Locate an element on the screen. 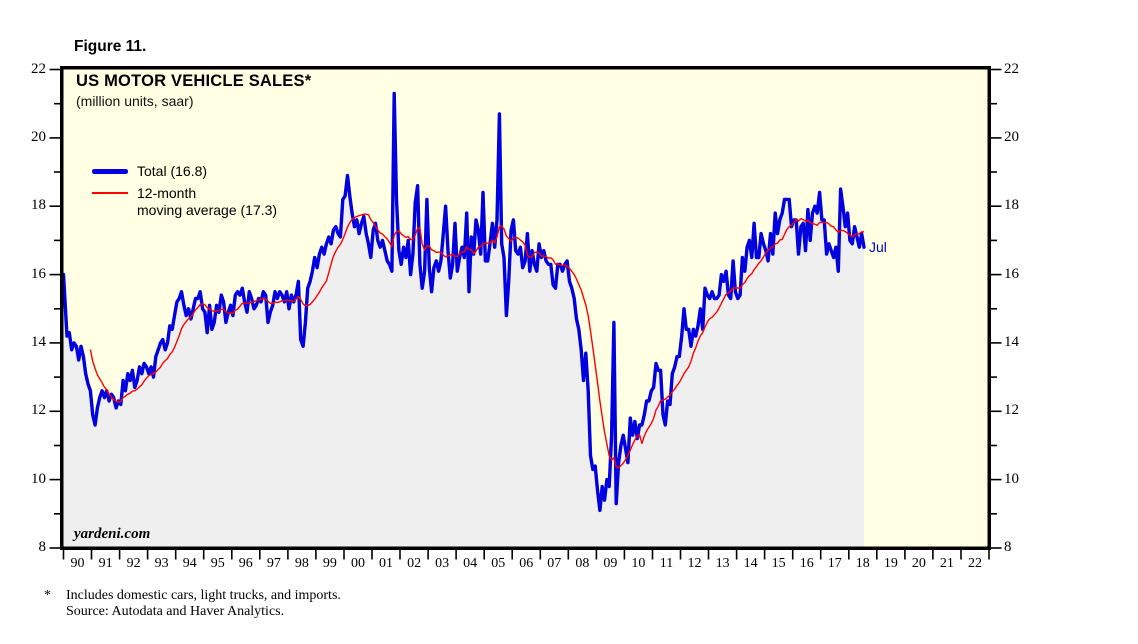 The height and width of the screenshot is (644, 1138). x-axis-year-label: 18 is located at coordinates (862, 563).